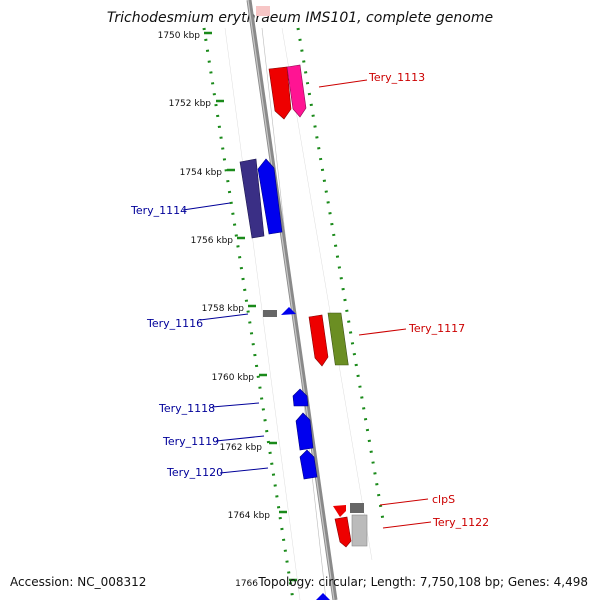  What do you see at coordinates (327, 294) in the screenshot?
I see `outer-ring-edge` at bounding box center [327, 294].